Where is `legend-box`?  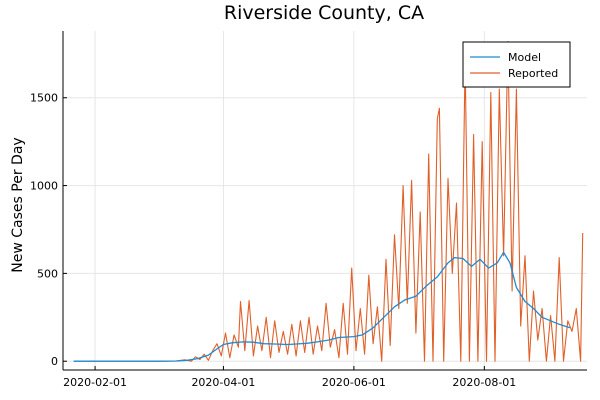
legend-box is located at coordinates (516, 64).